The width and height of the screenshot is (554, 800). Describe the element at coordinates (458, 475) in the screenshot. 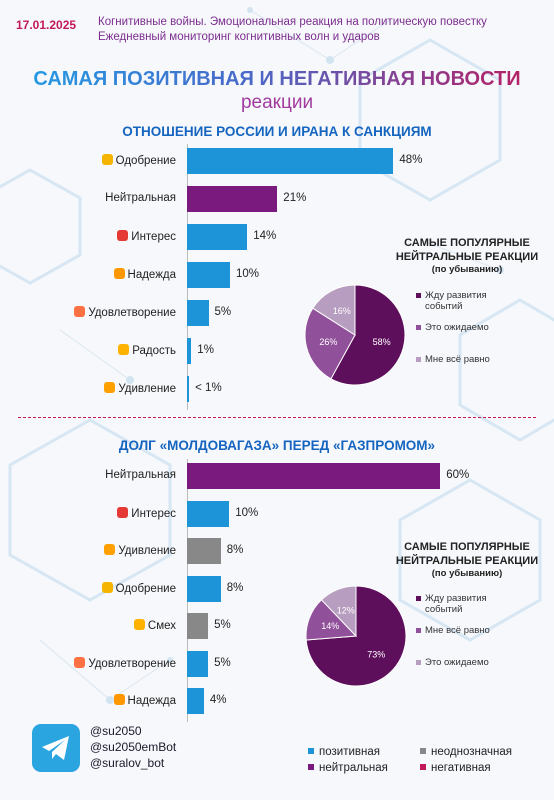

I see `bar-value-label: 60%` at that location.